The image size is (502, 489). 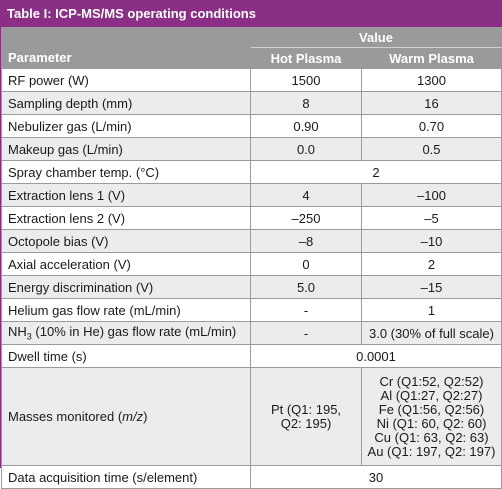 What do you see at coordinates (306, 264) in the screenshot?
I see `hot-cell: 0` at bounding box center [306, 264].